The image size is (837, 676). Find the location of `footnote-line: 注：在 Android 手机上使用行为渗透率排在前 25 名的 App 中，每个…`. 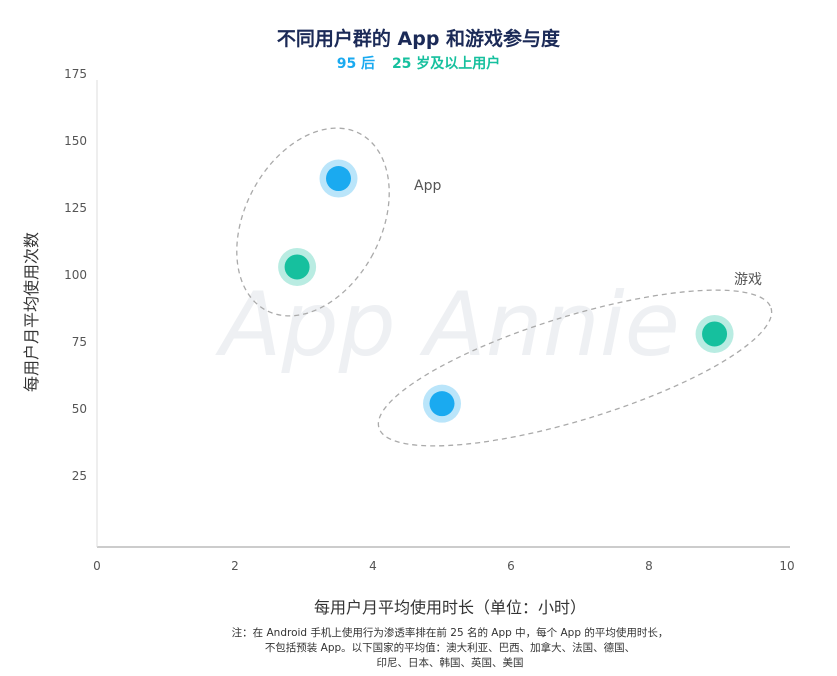

footnote-line: 注：在 Android 手机上使用行为渗透率排在前 25 名的 App 中，每个… is located at coordinates (450, 633).